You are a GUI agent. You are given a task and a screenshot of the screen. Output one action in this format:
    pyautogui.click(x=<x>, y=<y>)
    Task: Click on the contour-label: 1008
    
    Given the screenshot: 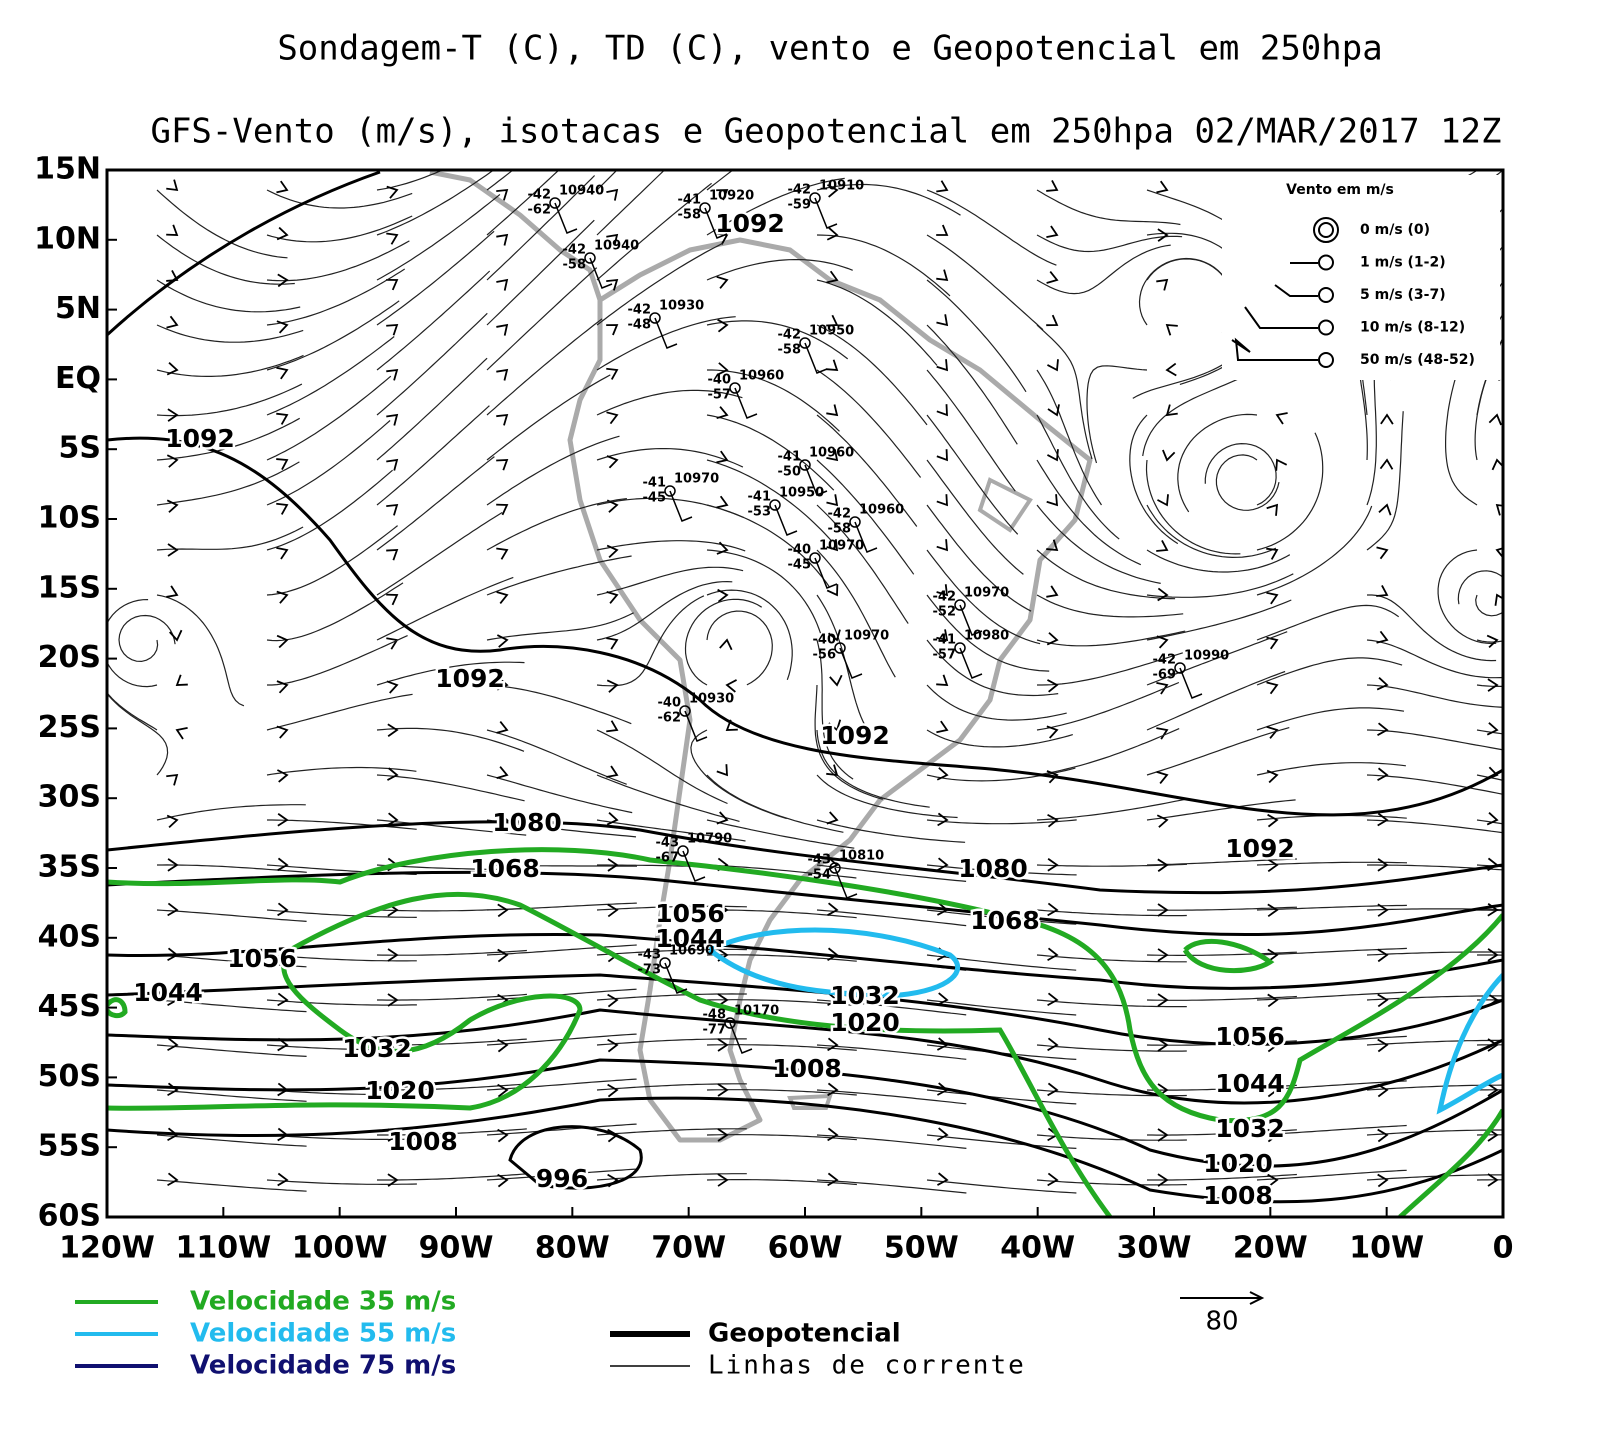 What is the action you would take?
    pyautogui.click(x=1238, y=1195)
    